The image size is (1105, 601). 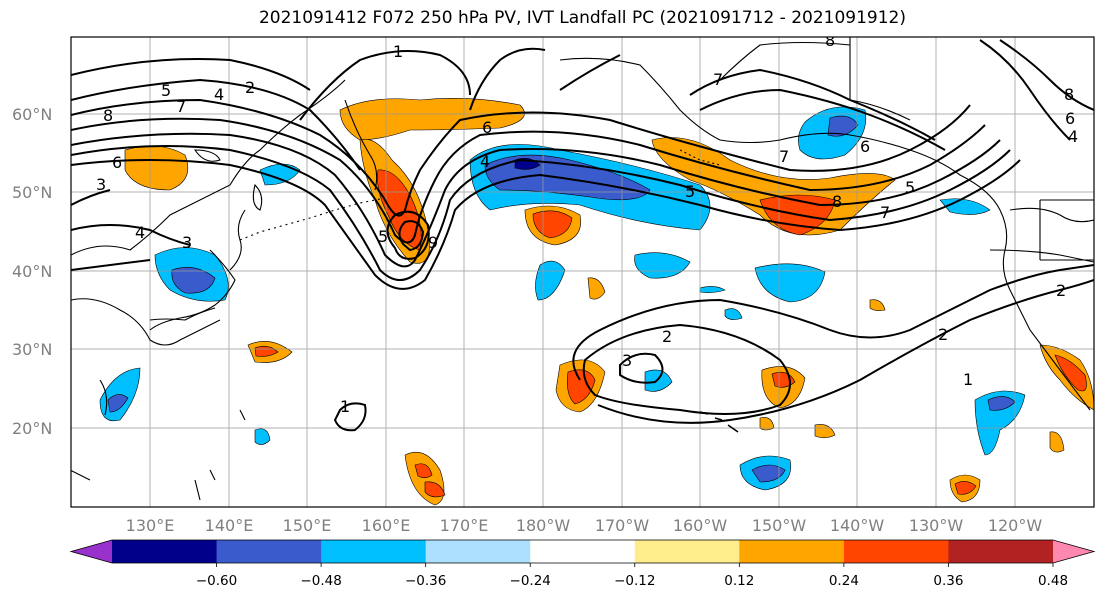 What do you see at coordinates (32, 428) in the screenshot?
I see `svg-text: 20°N` at bounding box center [32, 428].